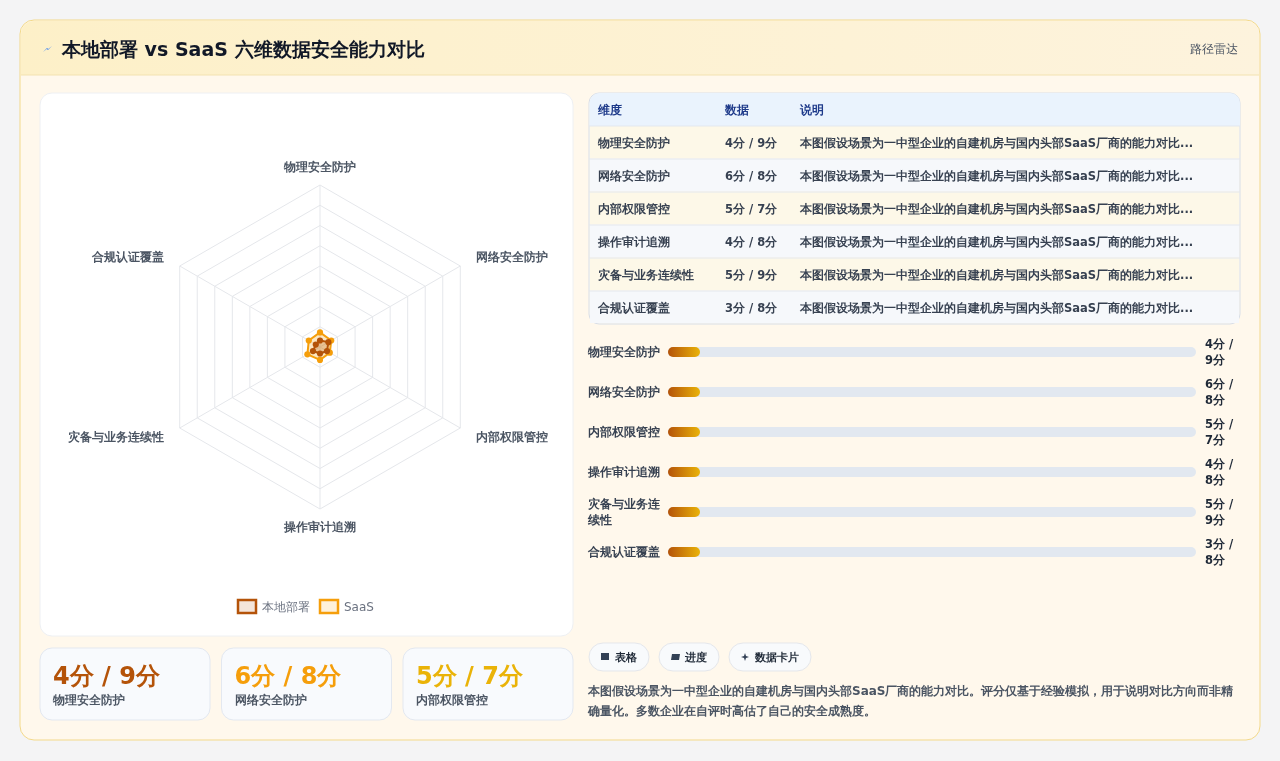 The width and height of the screenshot is (1280, 761). Describe the element at coordinates (286, 607) in the screenshot. I see `legend-label: 本地部署` at that location.